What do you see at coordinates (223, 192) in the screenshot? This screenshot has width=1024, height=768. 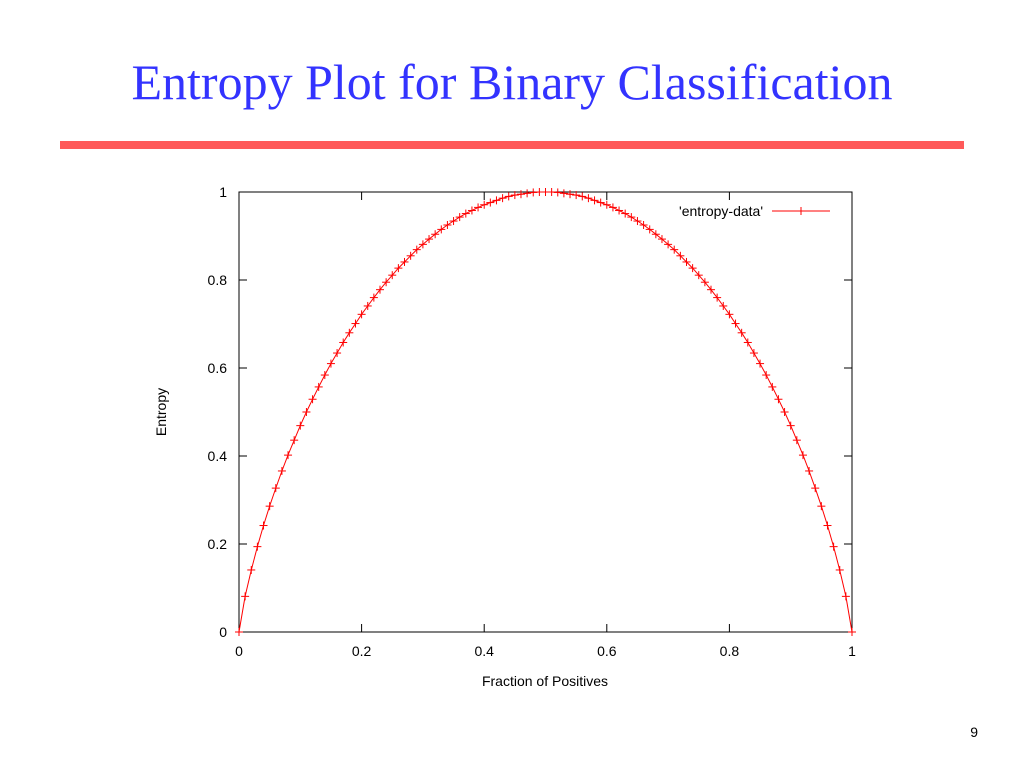 I see `y-tick-label: 1` at bounding box center [223, 192].